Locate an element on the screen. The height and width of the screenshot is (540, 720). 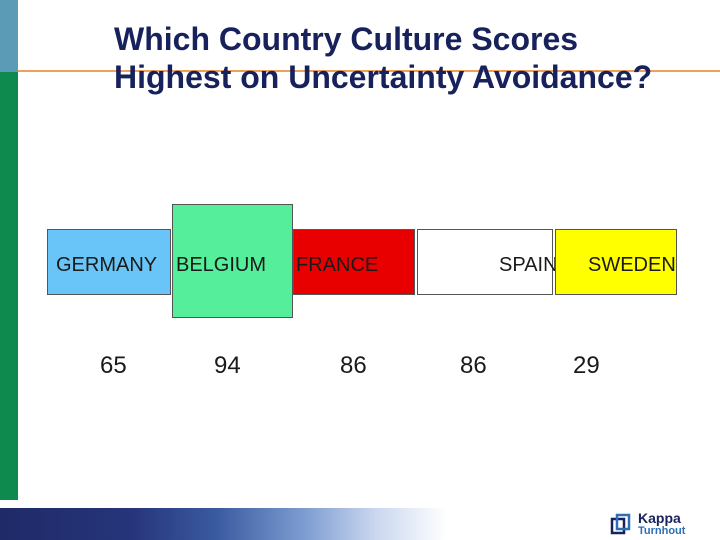
country-label-belgium: BELGIUM is located at coordinates (221, 265).